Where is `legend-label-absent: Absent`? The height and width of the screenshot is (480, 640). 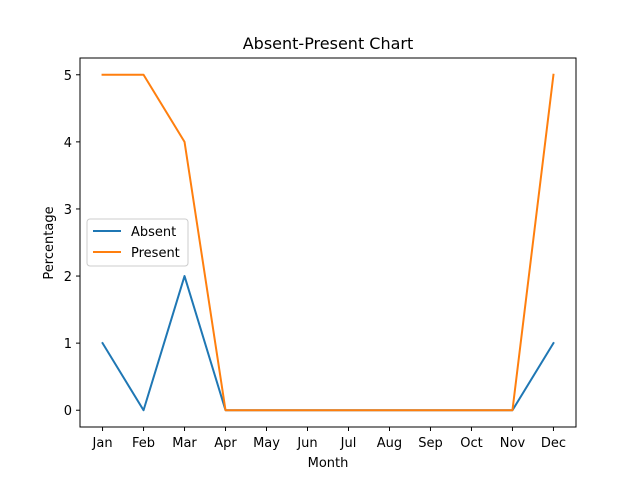
legend-label-absent: Absent is located at coordinates (153, 232).